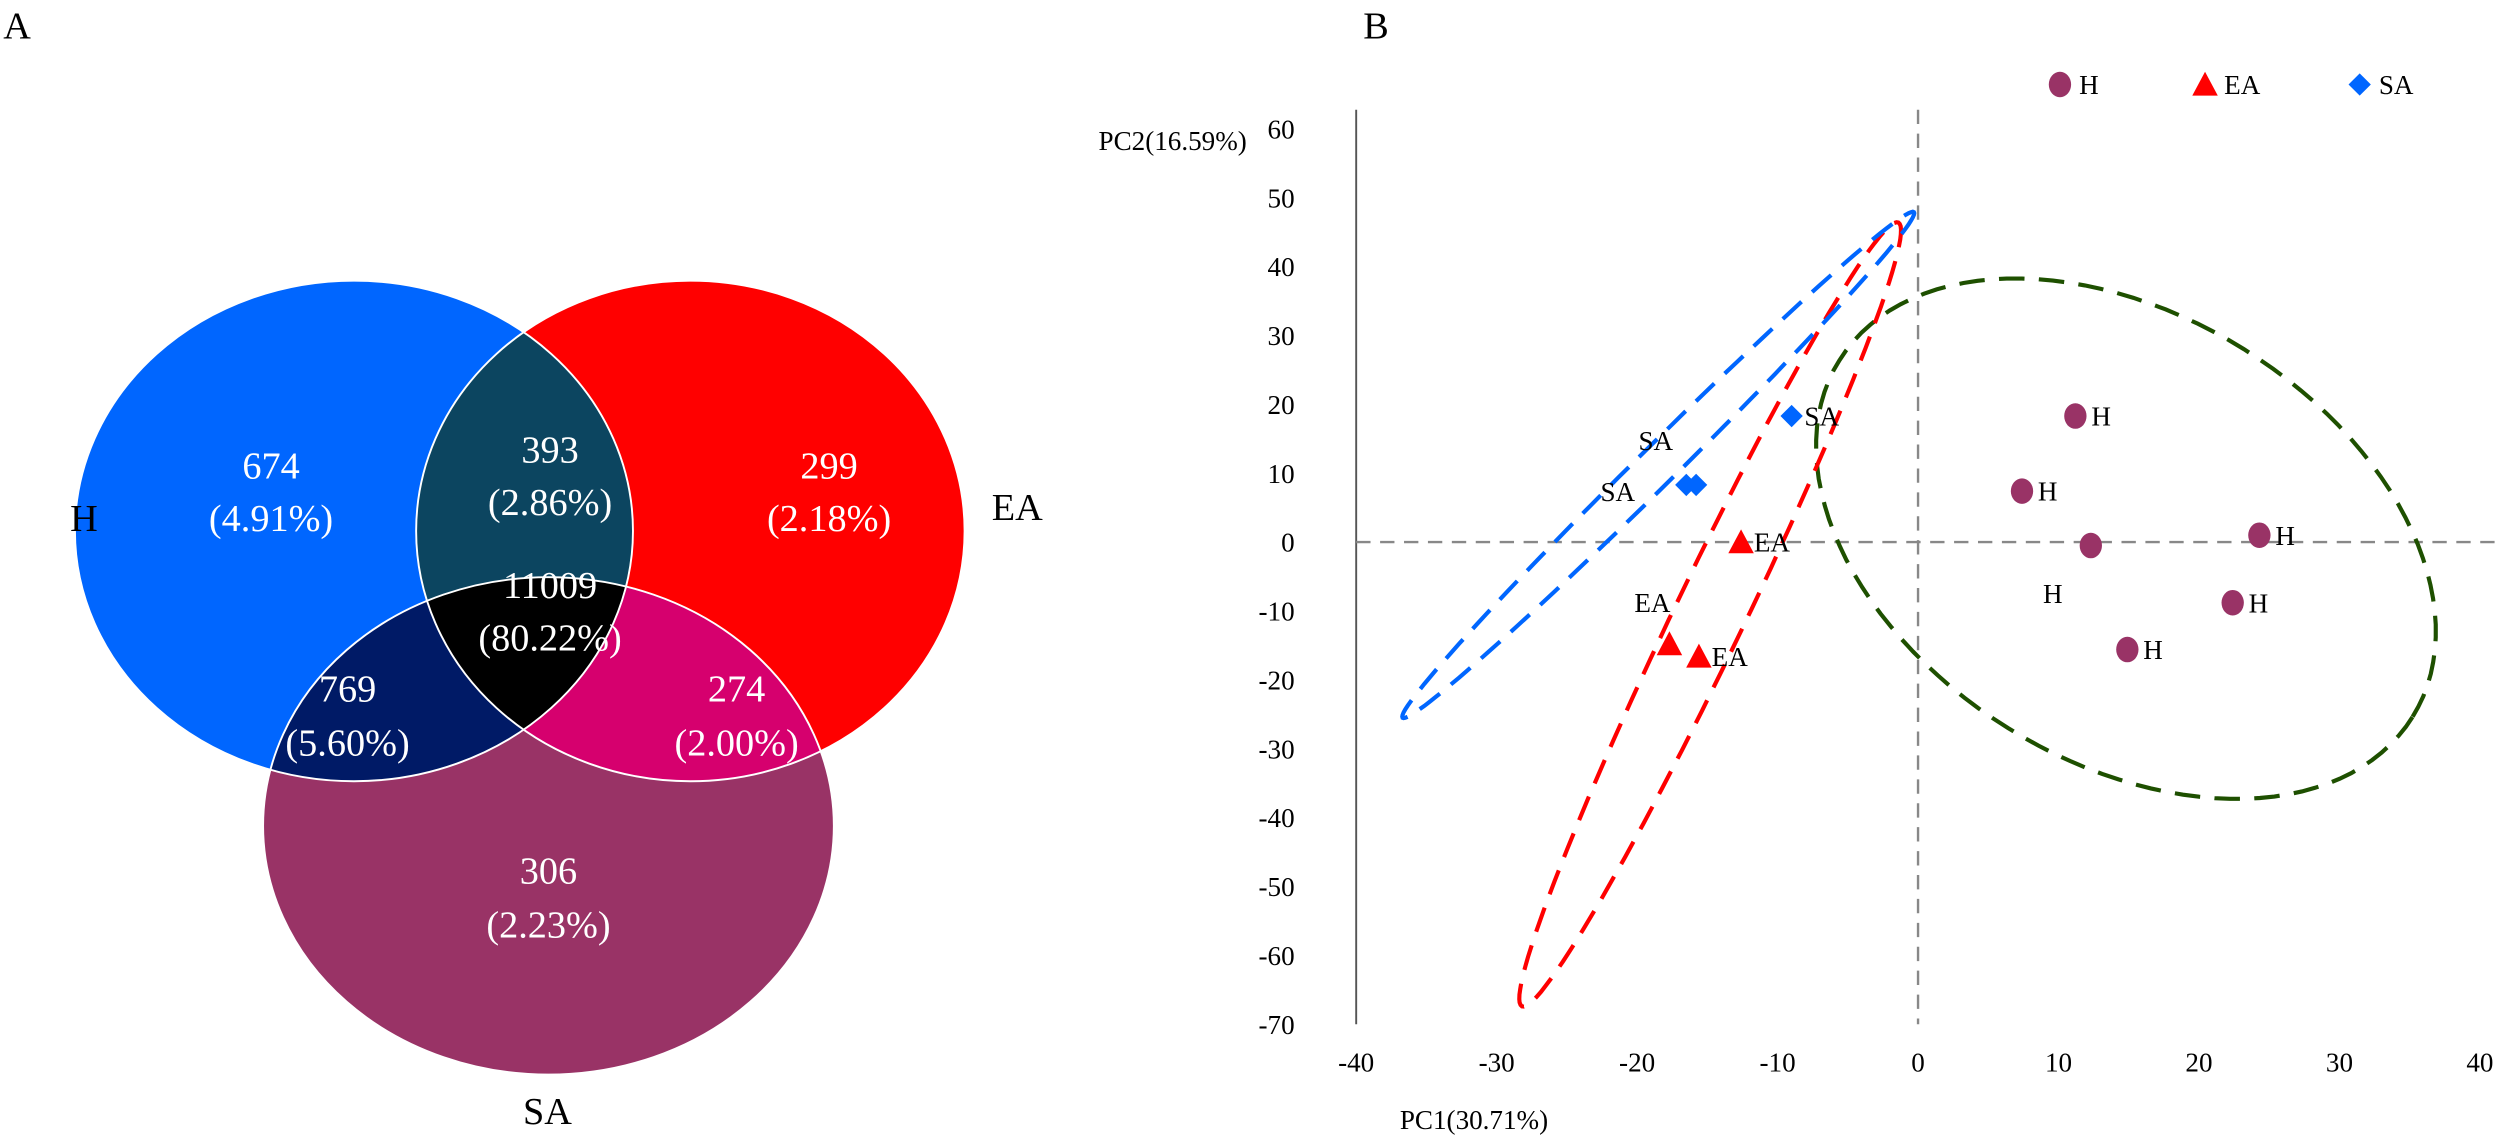 This screenshot has width=2500, height=1140. What do you see at coordinates (1281, 267) in the screenshot?
I see `y-tick-label: 40` at bounding box center [1281, 267].